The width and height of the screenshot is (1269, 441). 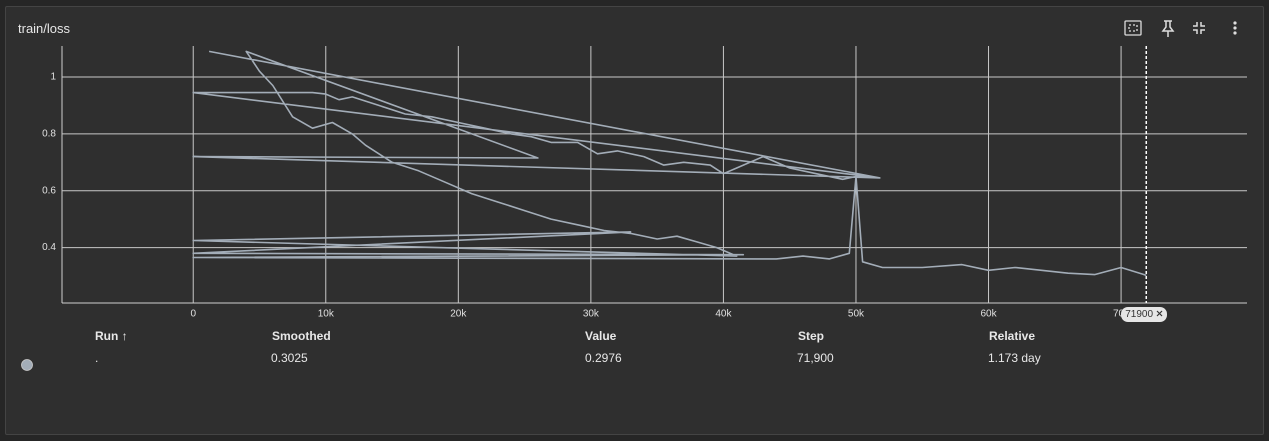 I want to click on smoothed-cell: 0.3025, so click(x=289, y=358).